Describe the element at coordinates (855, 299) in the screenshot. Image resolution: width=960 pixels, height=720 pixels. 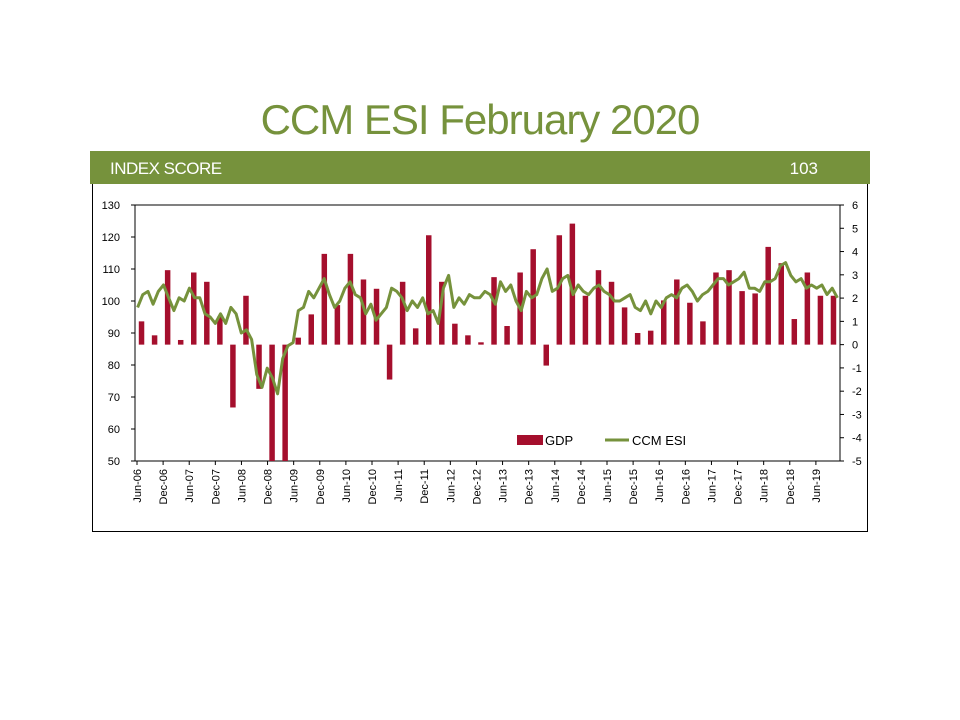
I see `right-axis-label: 2` at that location.